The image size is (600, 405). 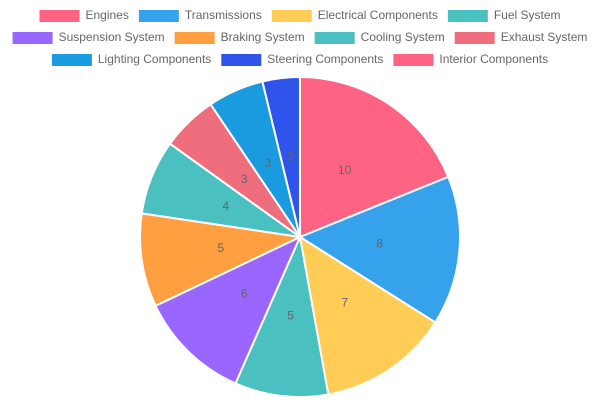 I want to click on legend-item: Exhaust System, so click(x=521, y=37).